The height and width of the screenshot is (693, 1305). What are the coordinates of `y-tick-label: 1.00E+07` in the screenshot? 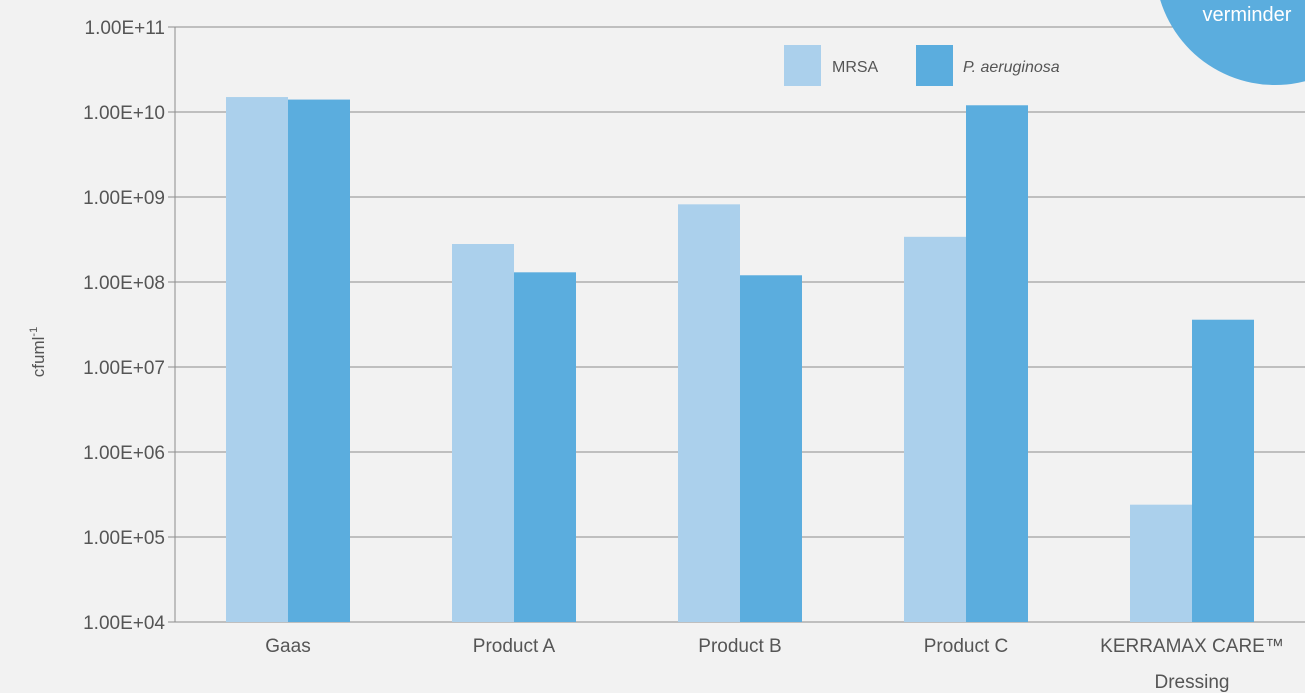 It's located at (124, 368).